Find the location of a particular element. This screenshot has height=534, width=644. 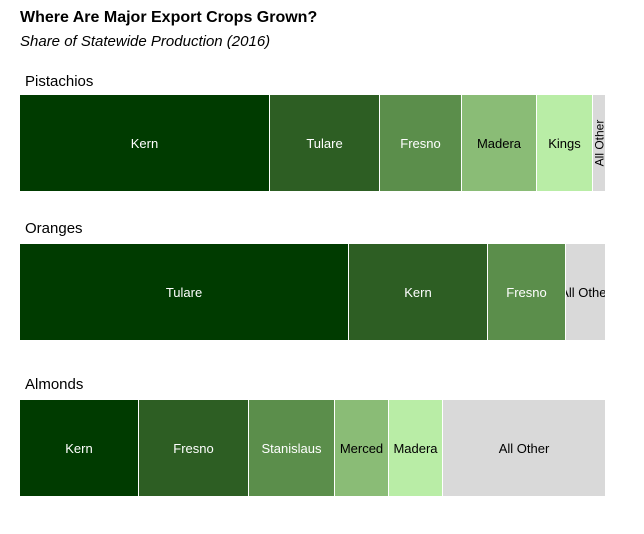

segment-oranges-fresno: Fresno is located at coordinates (527, 292).